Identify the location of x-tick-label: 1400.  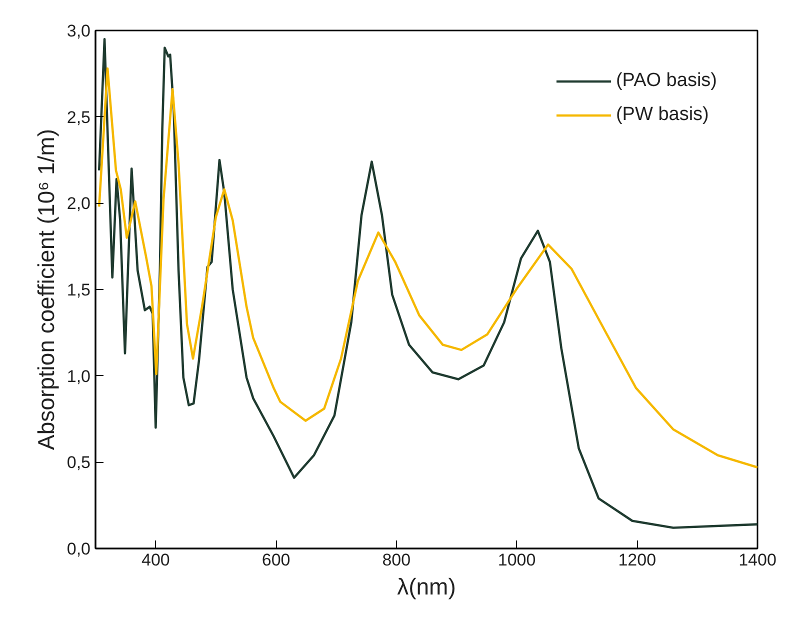
(757, 560).